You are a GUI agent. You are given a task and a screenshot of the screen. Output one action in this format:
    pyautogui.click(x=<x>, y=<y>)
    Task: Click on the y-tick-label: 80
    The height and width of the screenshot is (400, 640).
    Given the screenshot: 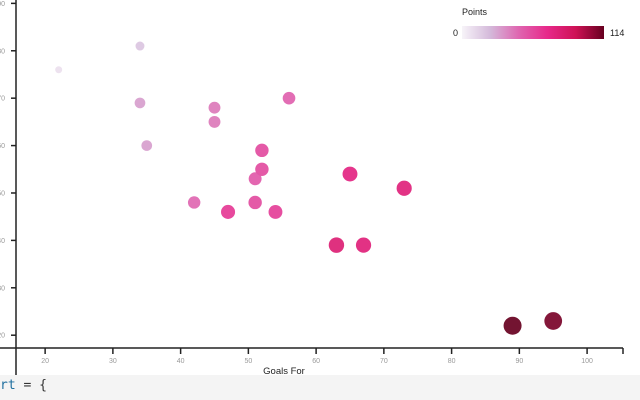 What is the action you would take?
    pyautogui.click(x=2, y=51)
    